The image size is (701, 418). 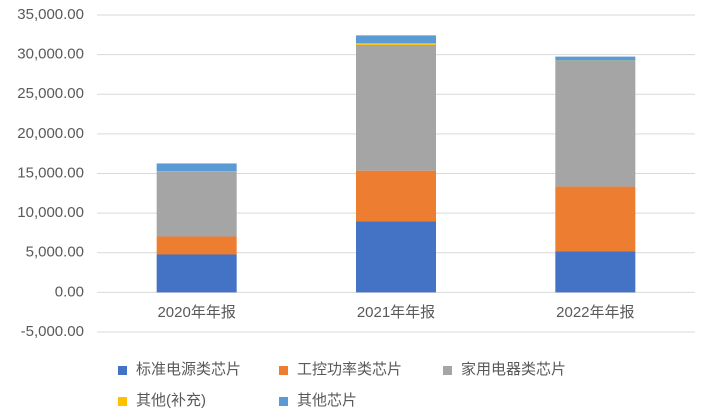 I want to click on y-tick-label: 20,000.00, so click(x=50, y=133).